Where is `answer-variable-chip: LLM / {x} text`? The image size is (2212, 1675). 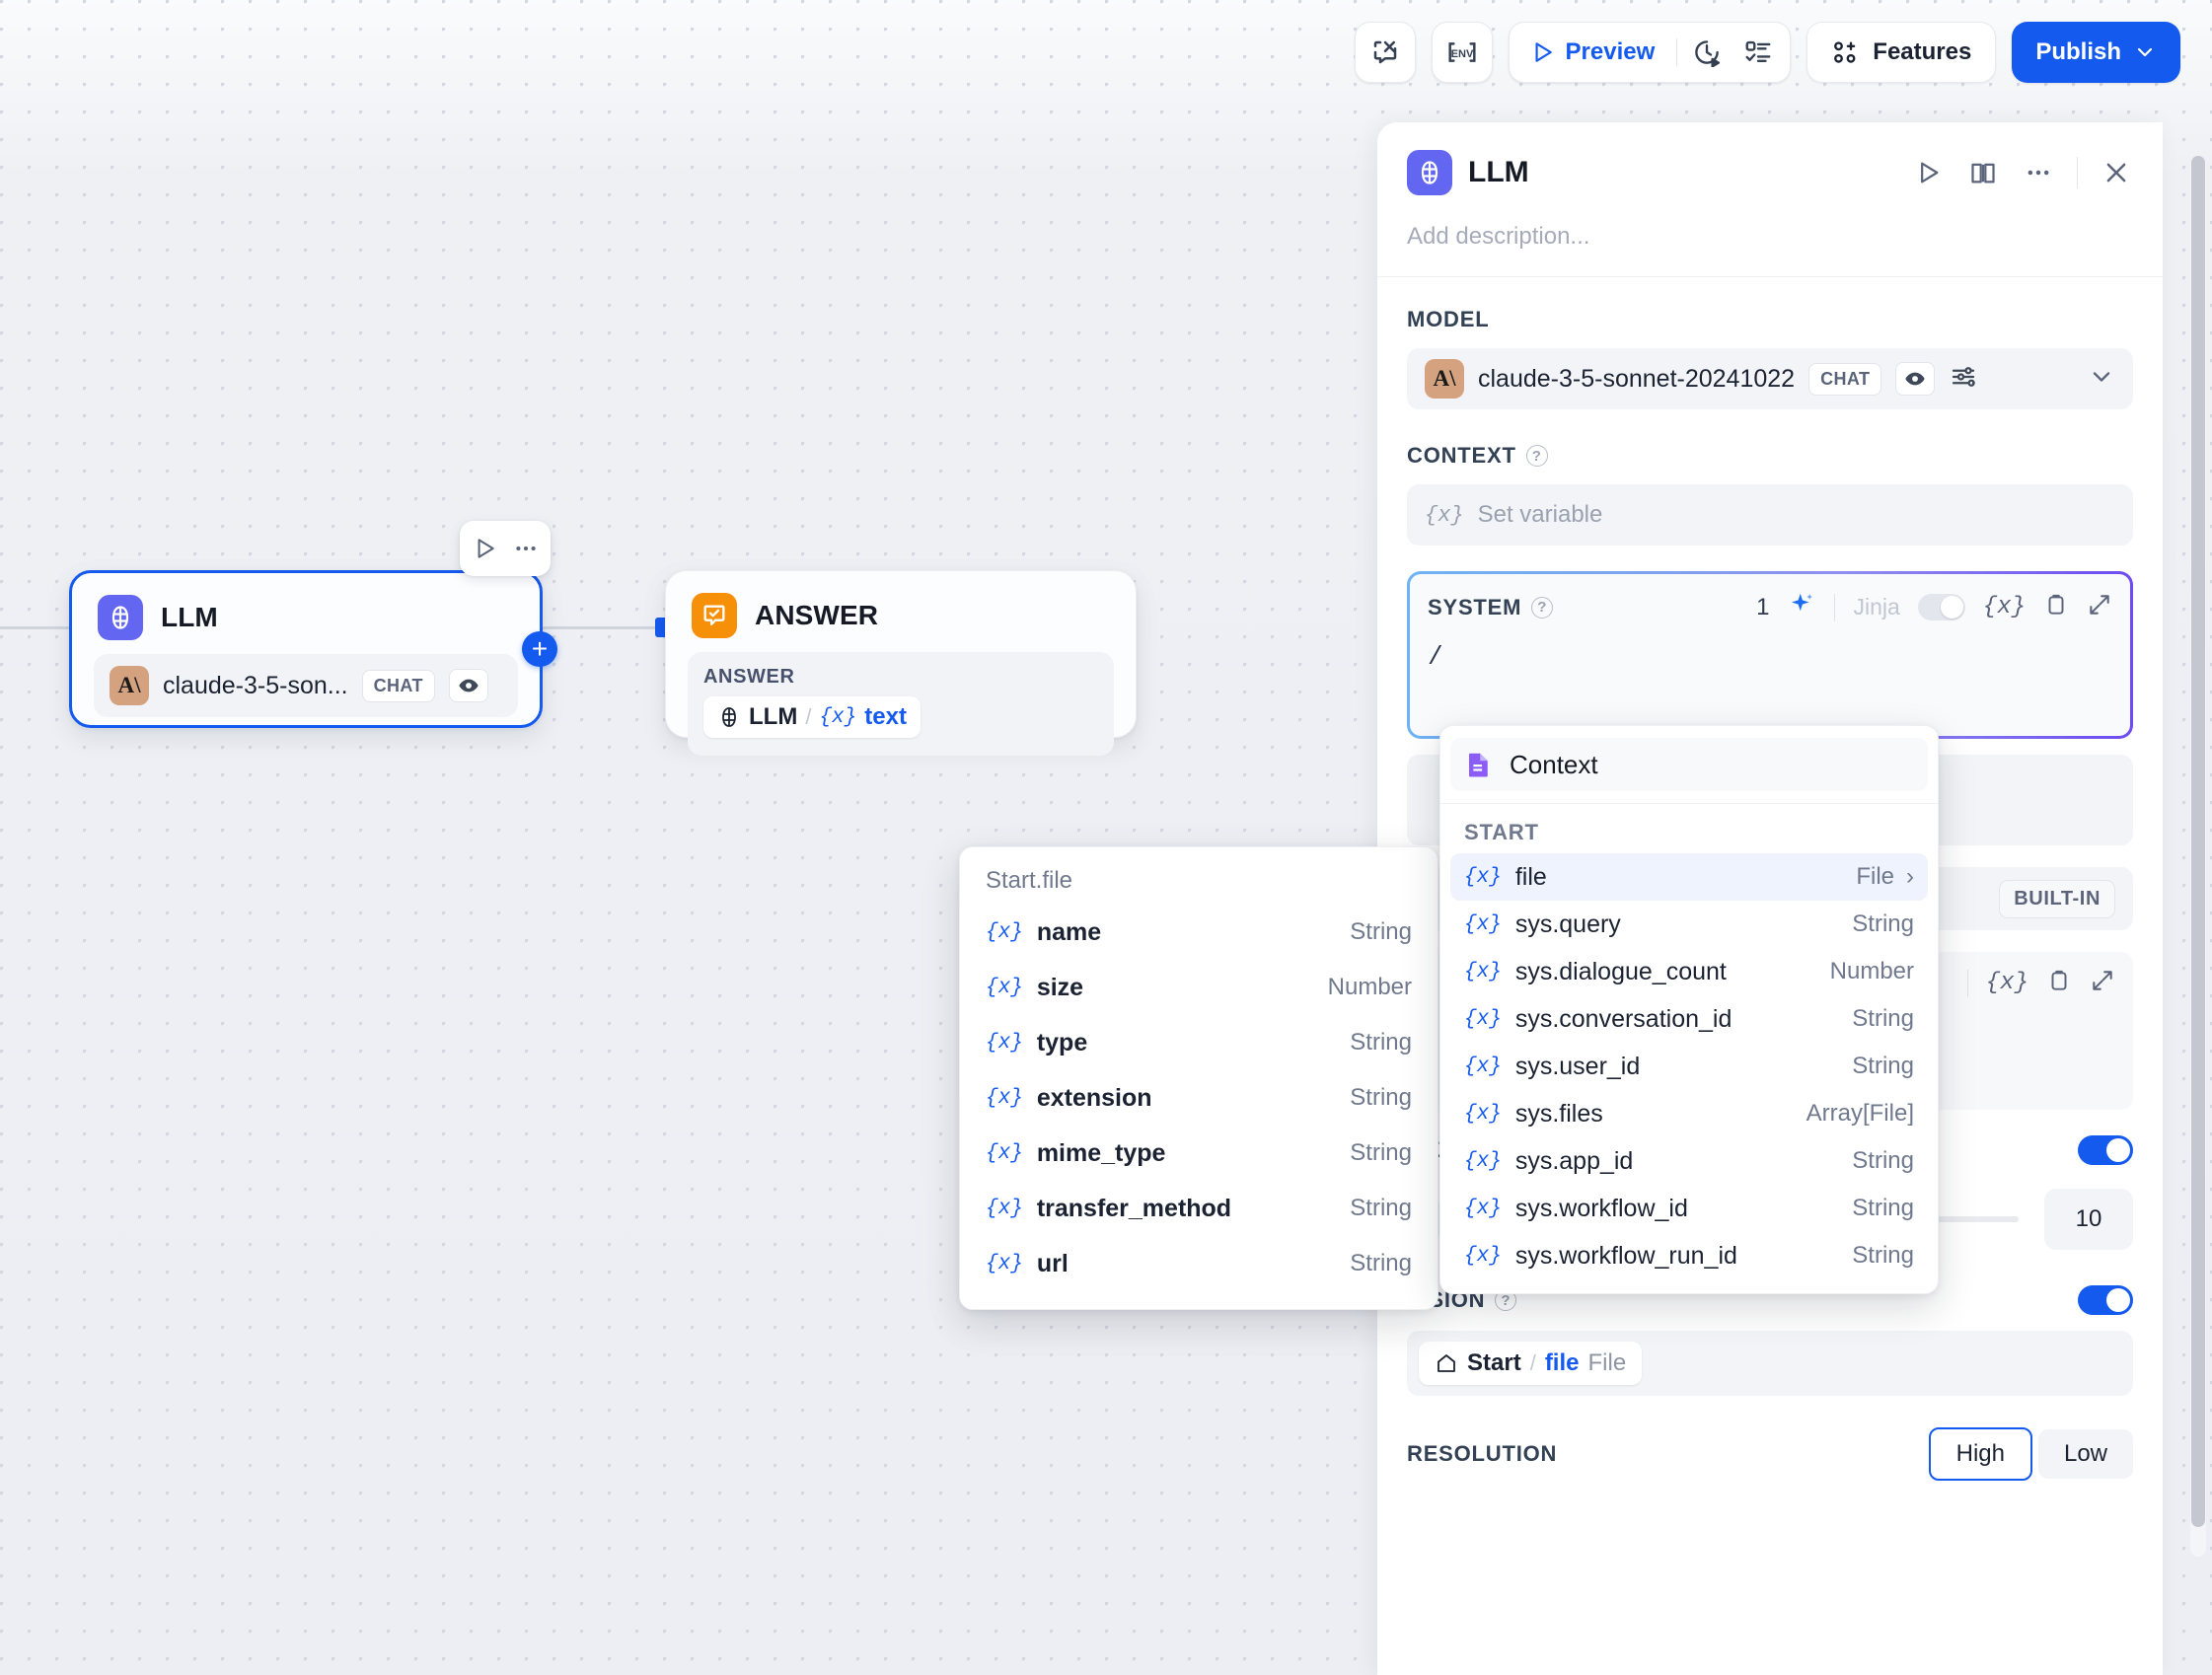
answer-variable-chip: LLM / {x} text is located at coordinates (812, 717).